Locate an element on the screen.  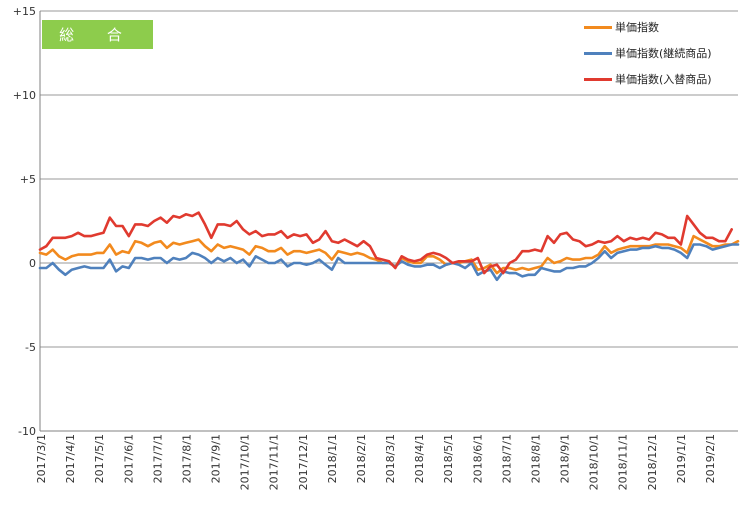
x-tick-label-12: 2018/3/1 is located at coordinates (390, 458).